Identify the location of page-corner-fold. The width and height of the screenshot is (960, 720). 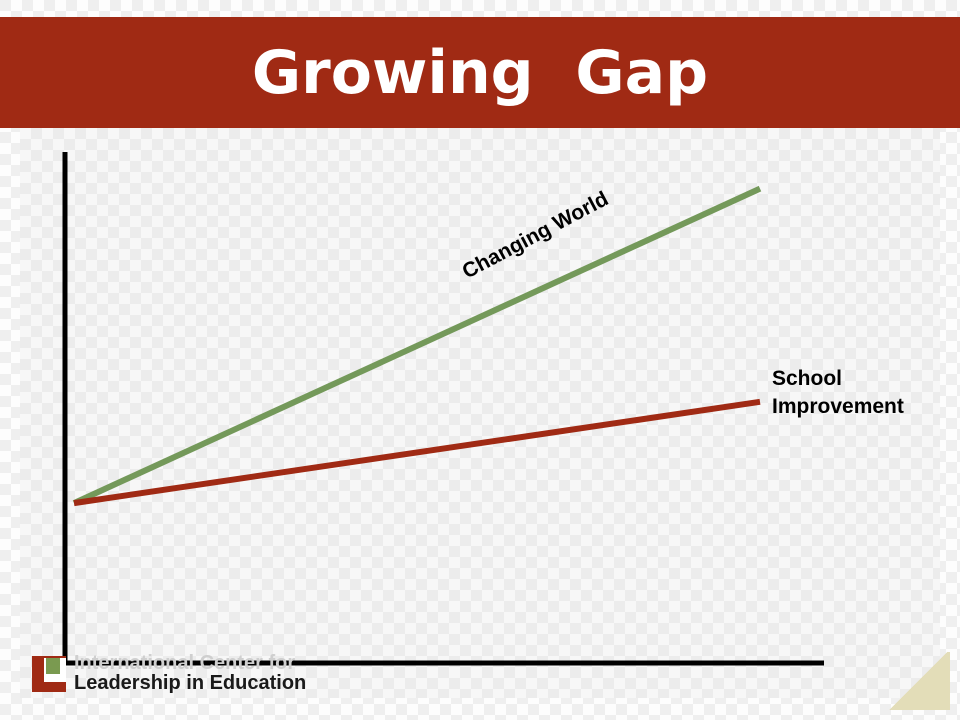
(918, 681).